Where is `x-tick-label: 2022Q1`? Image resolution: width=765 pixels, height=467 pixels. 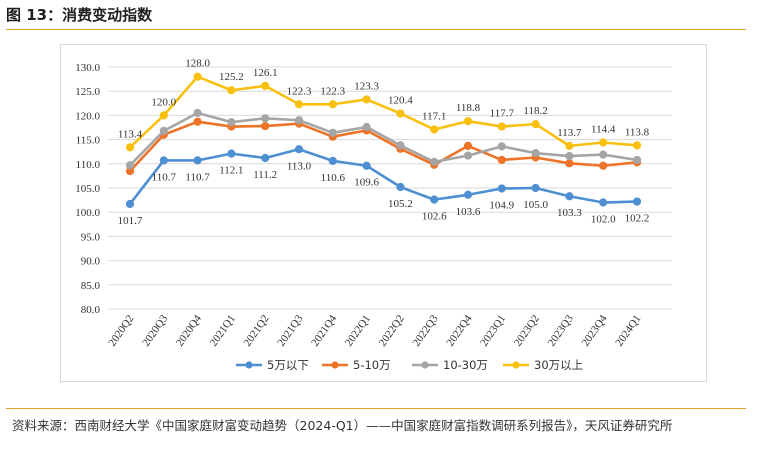 x-tick-label: 2022Q1 is located at coordinates (358, 331).